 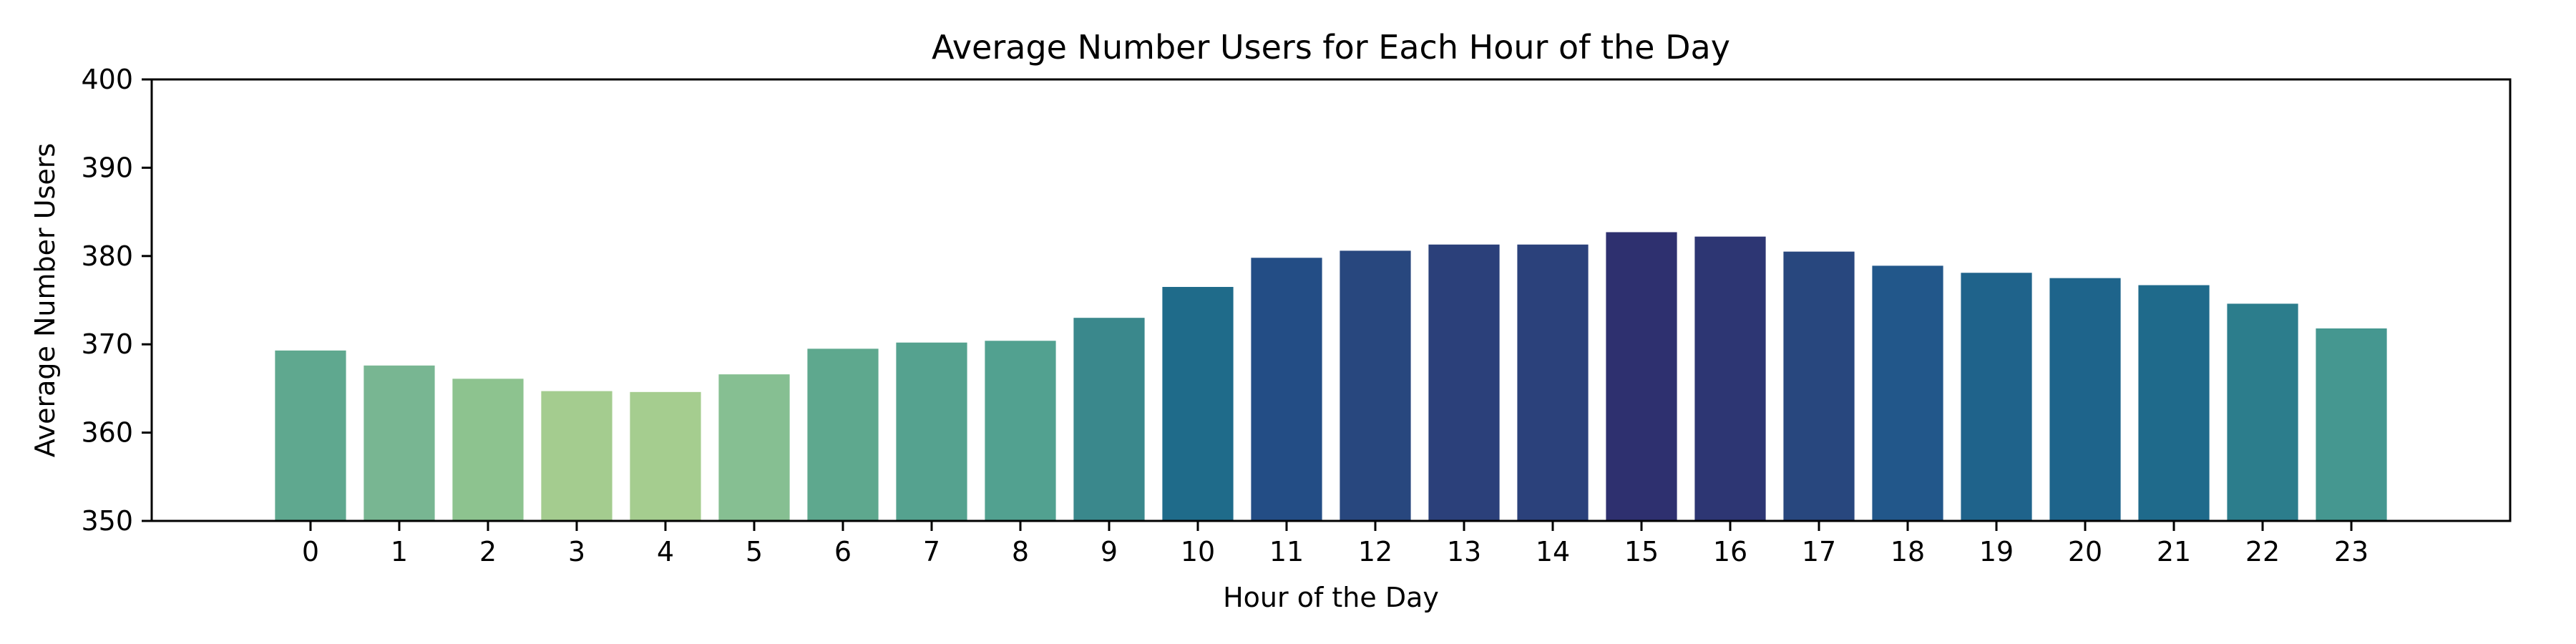 What do you see at coordinates (1553, 551) in the screenshot?
I see `x-tick-label: 14` at bounding box center [1553, 551].